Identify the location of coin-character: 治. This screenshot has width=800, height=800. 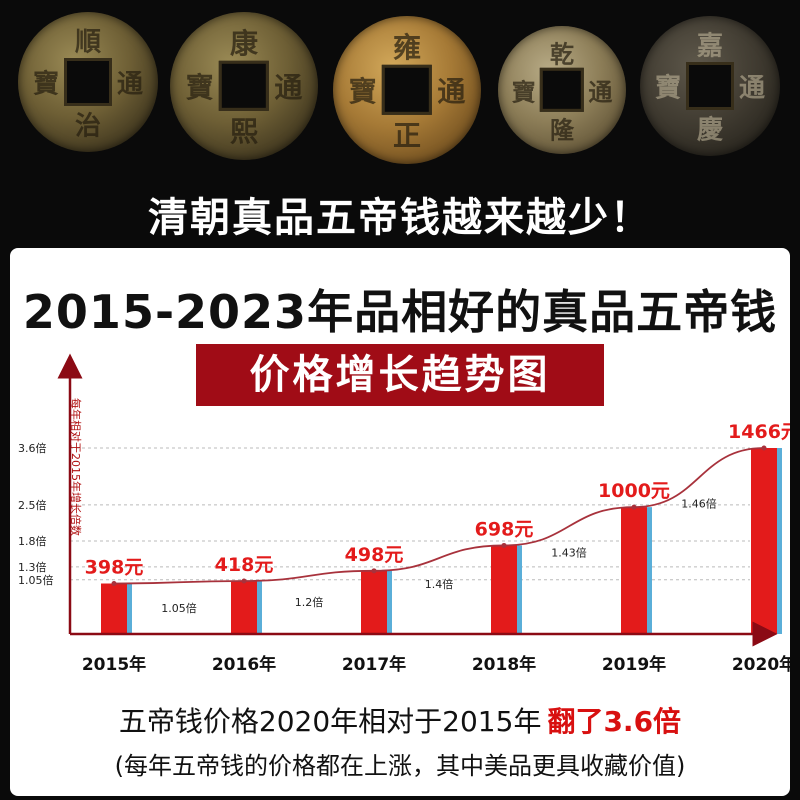
(88, 126).